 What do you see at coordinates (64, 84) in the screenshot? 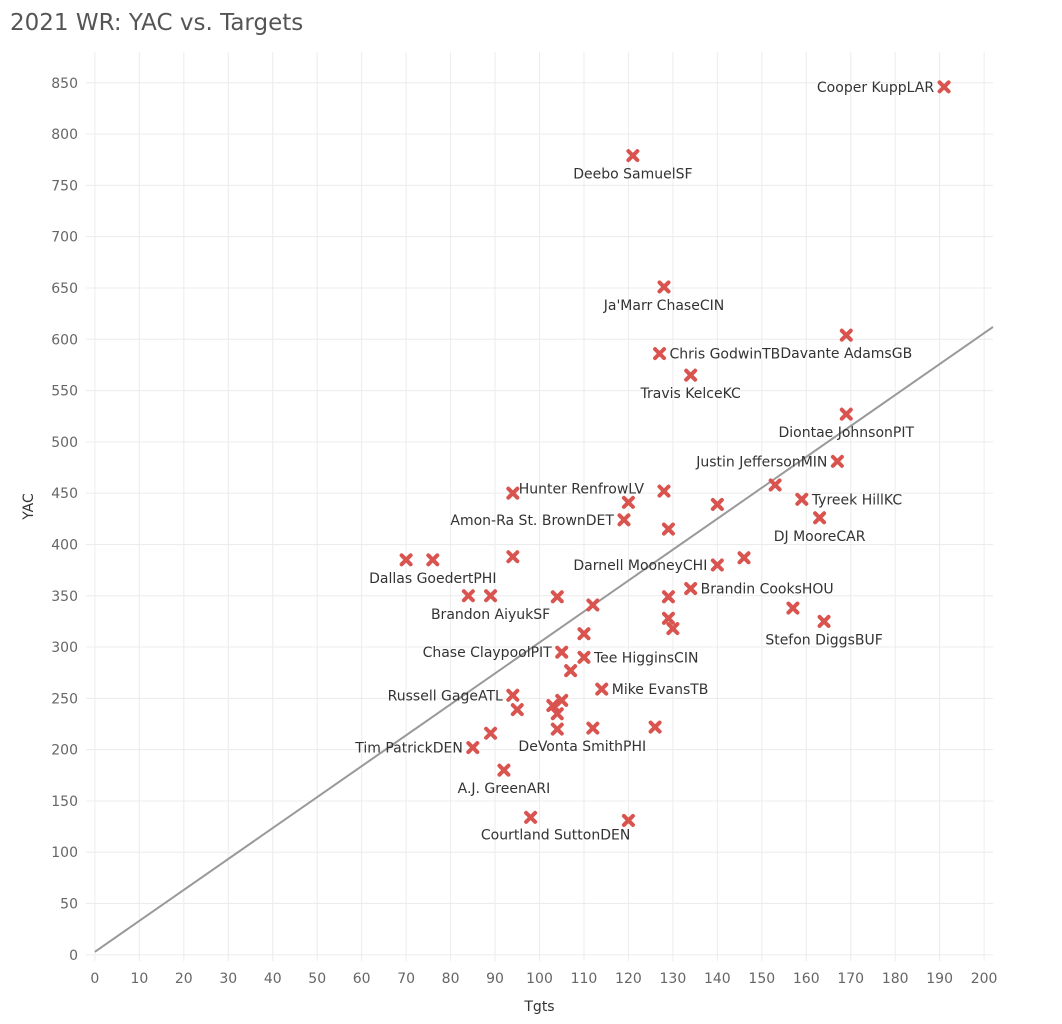
I see `y-tick-label: 850` at bounding box center [64, 84].